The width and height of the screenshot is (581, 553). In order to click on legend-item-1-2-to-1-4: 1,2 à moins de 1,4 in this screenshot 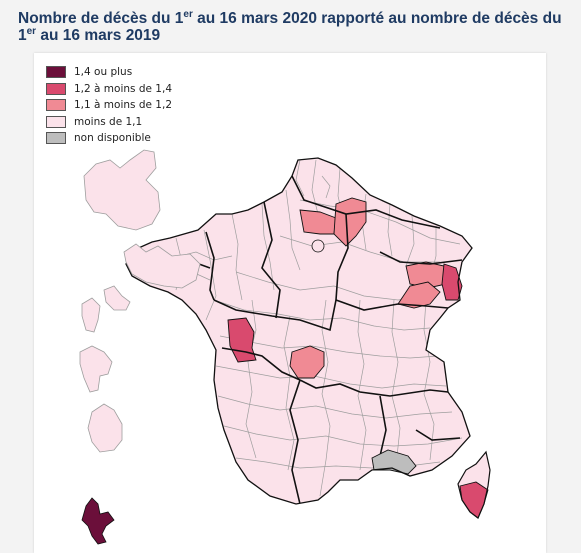, I will do `click(109, 89)`.